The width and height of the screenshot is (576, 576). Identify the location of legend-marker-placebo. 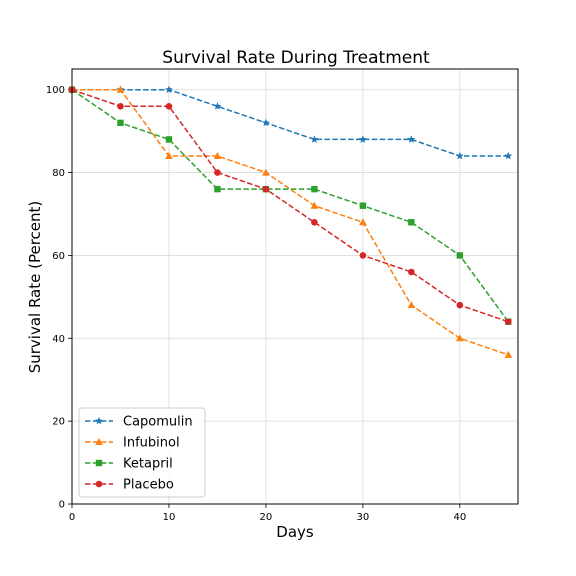
(99, 484).